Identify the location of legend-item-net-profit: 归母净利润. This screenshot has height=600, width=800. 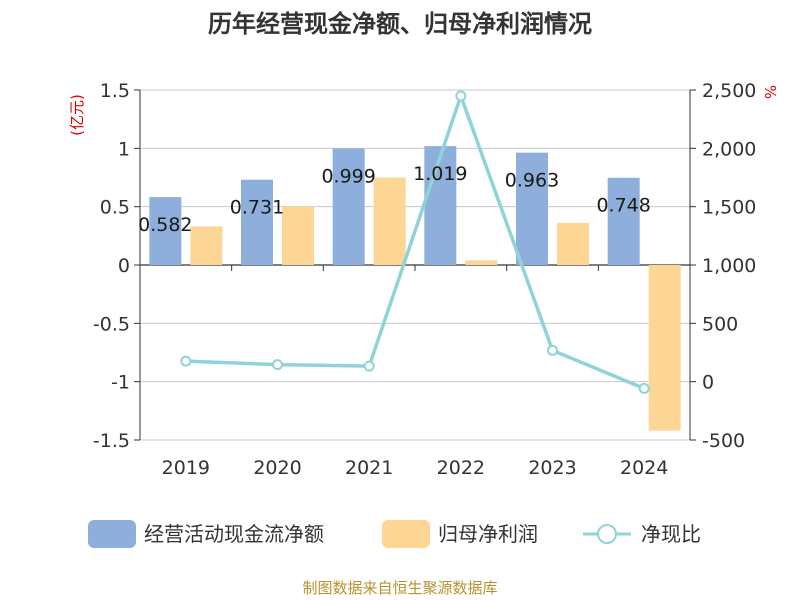
(460, 534).